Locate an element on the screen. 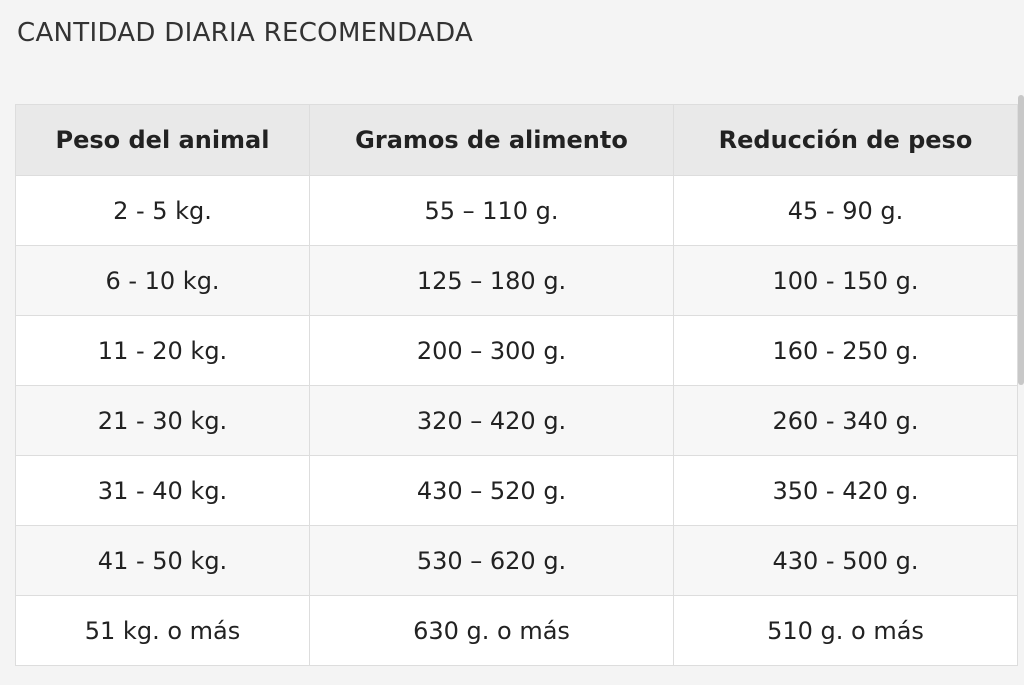 This screenshot has height=685, width=1024. column-header: Reducción de peso is located at coordinates (845, 140).